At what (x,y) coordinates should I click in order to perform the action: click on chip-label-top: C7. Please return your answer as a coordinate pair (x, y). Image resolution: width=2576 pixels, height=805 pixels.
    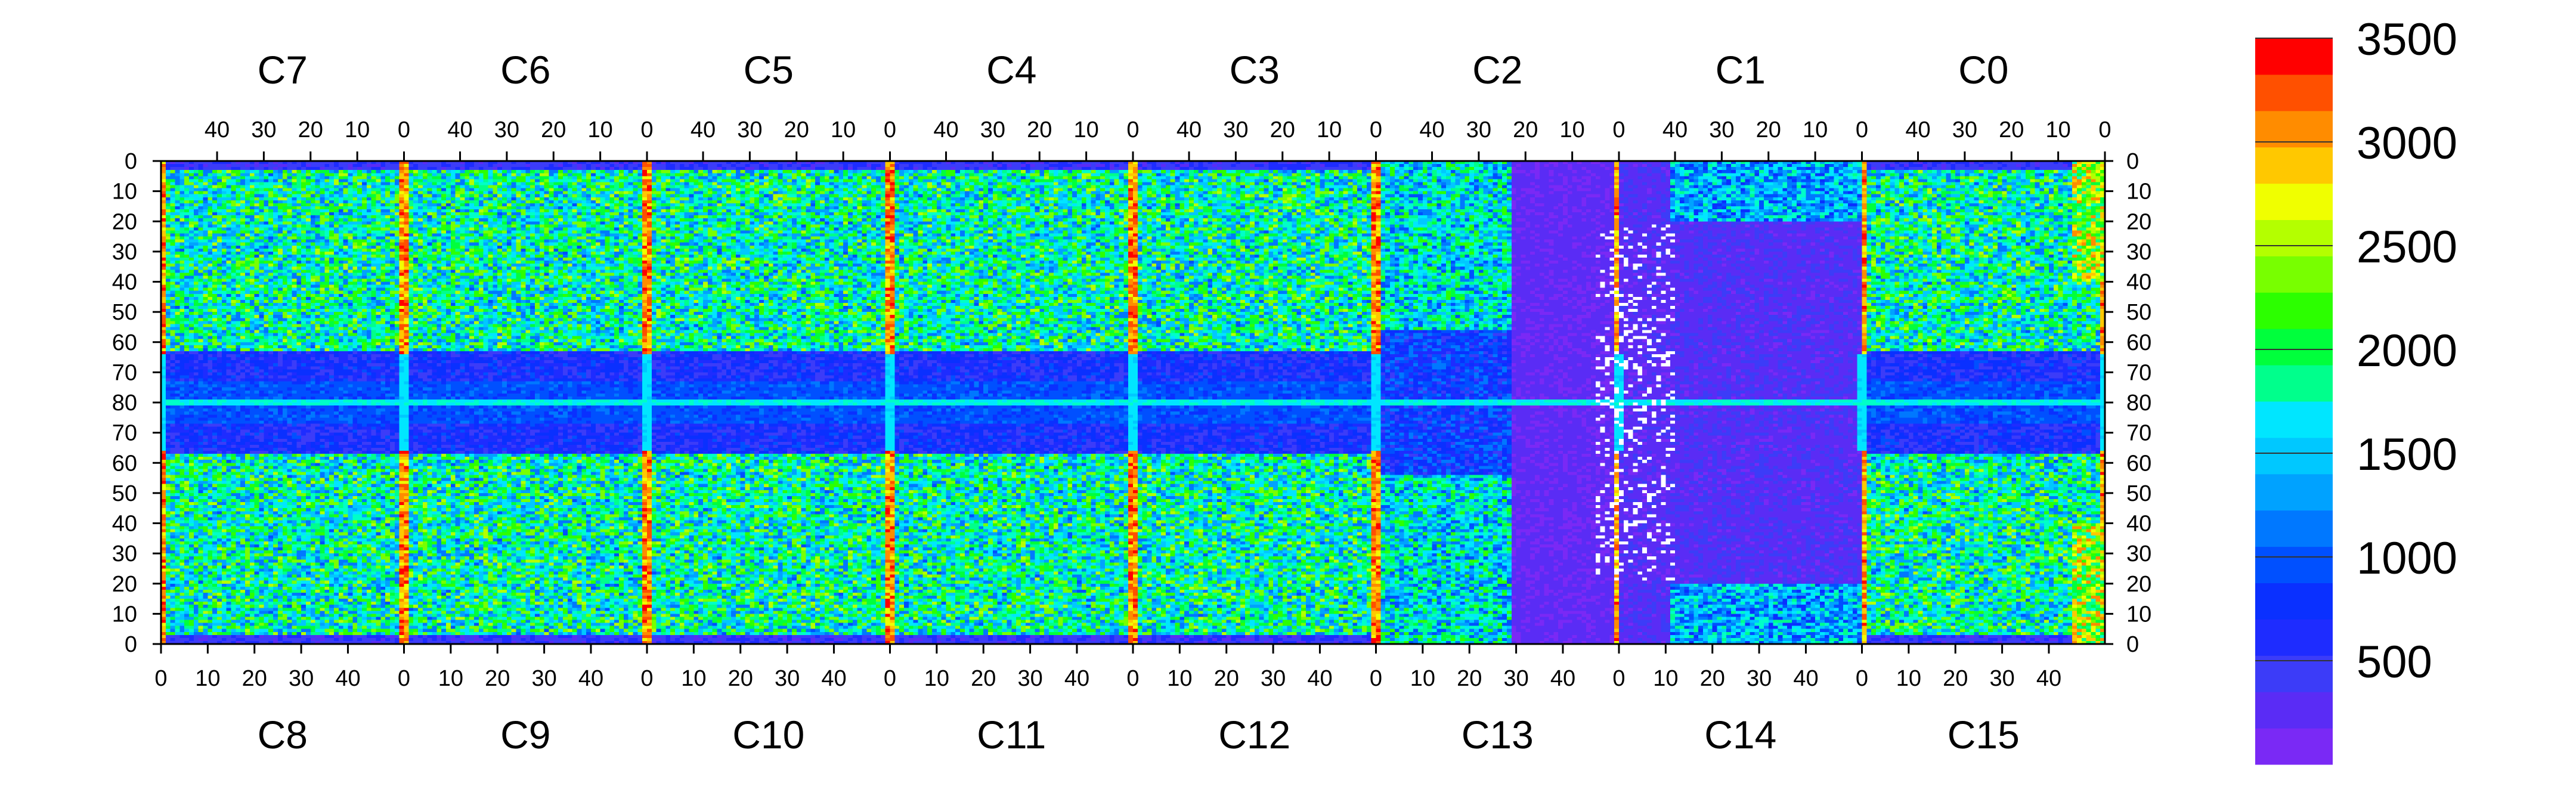
    Looking at the image, I should click on (283, 70).